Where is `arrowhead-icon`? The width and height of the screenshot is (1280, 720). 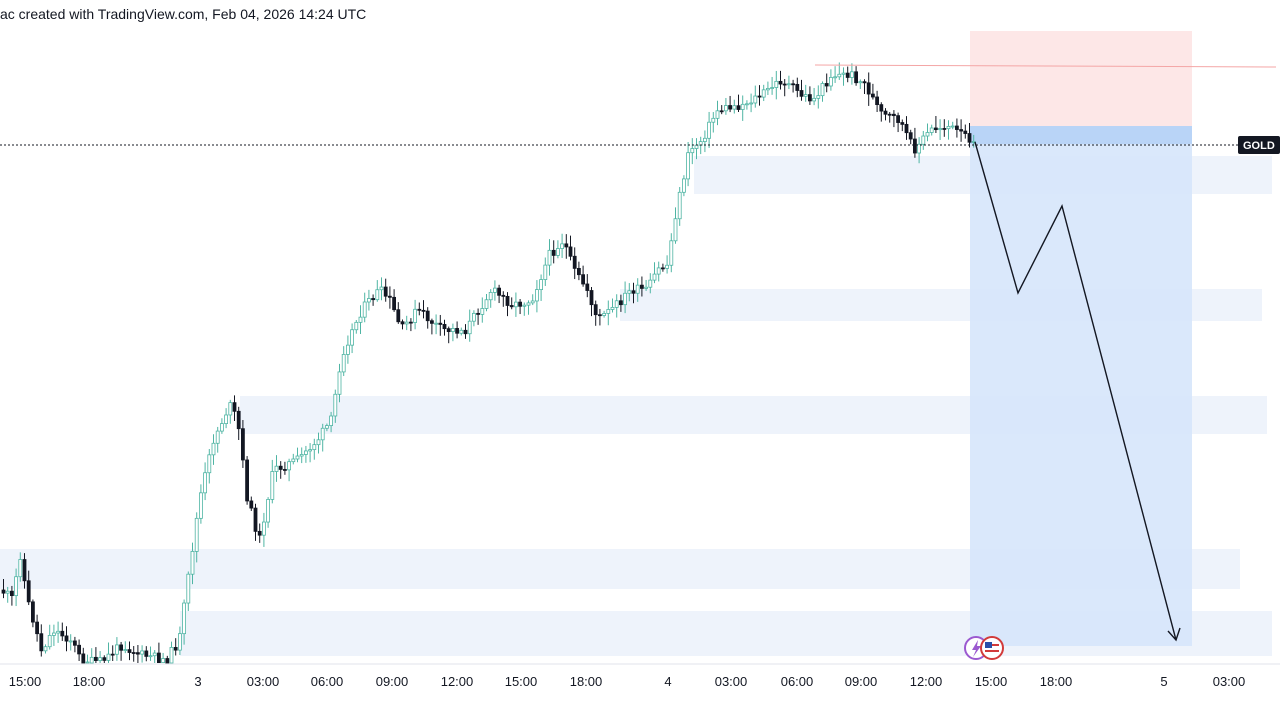 arrowhead-icon is located at coordinates (1174, 634).